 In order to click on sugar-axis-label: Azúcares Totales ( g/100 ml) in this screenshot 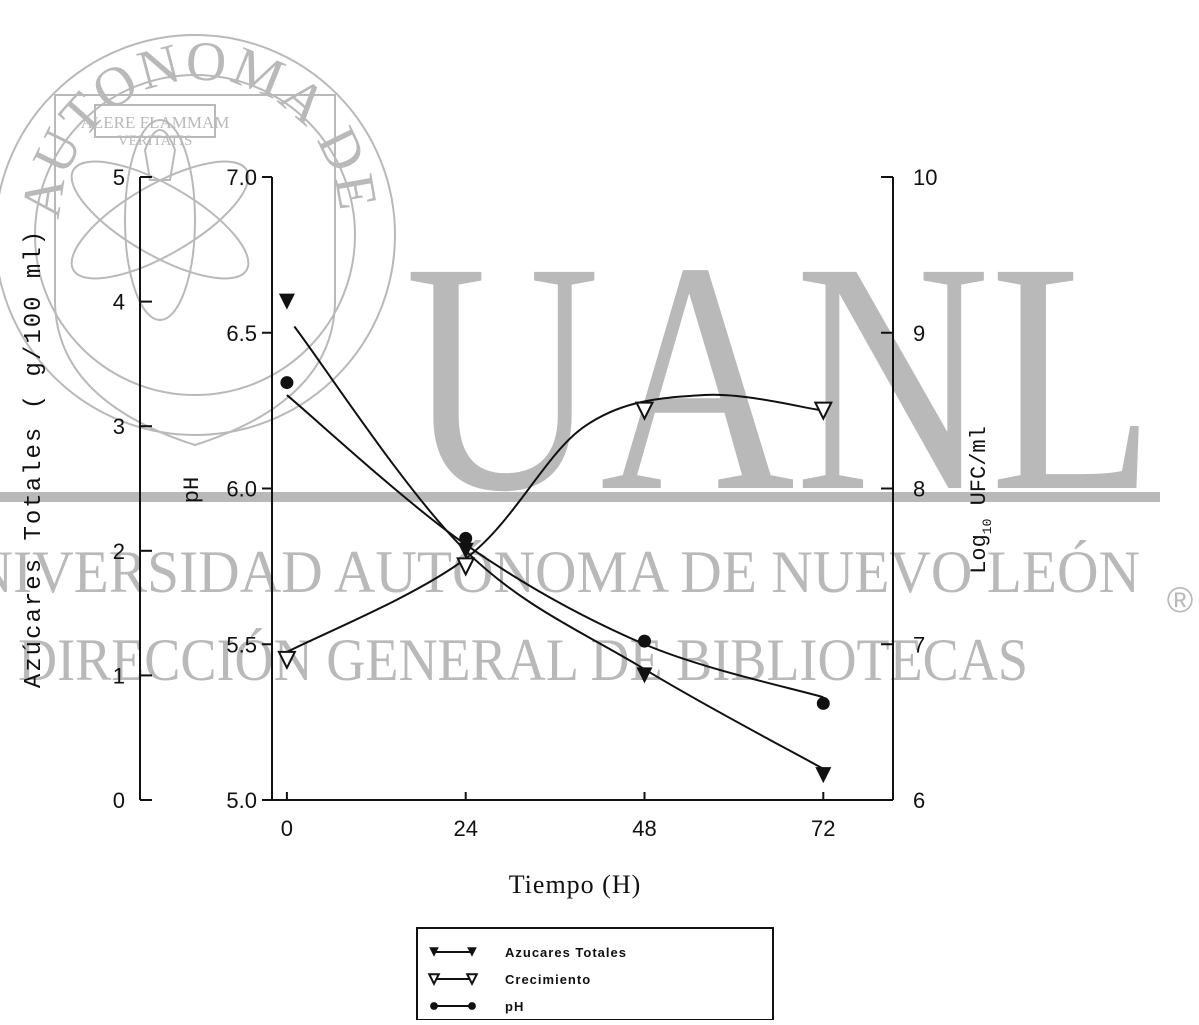, I will do `click(34, 458)`.